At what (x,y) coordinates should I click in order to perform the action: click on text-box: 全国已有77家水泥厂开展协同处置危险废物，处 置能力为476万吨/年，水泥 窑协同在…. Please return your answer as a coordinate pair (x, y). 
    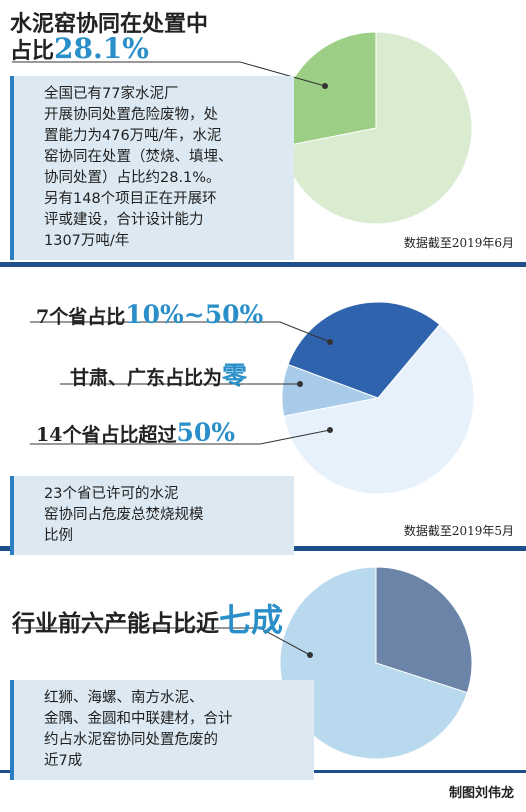
    Looking at the image, I should click on (152, 168).